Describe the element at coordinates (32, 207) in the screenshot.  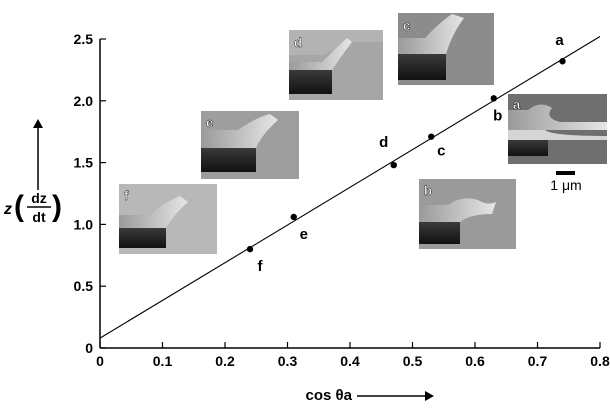
I see `y-axis-label: z ( dz dt )` at that location.